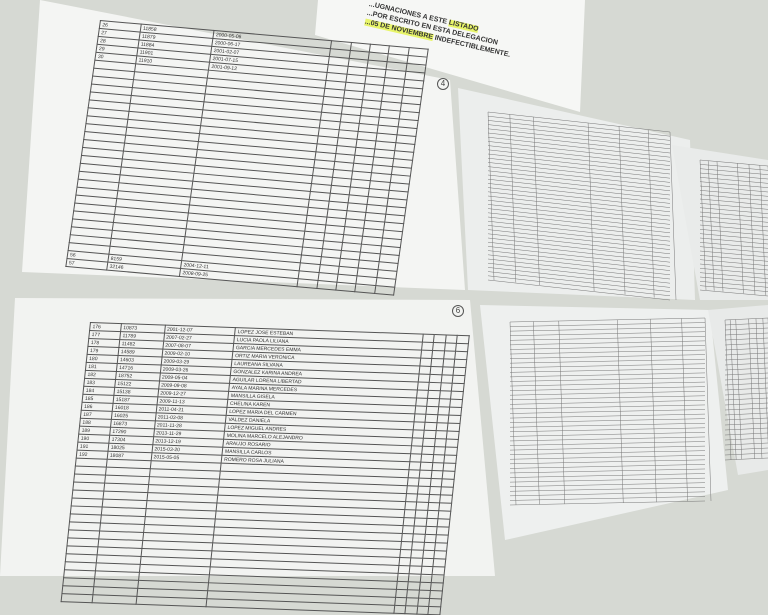 This screenshot has height=615, width=768. I want to click on page-number: 4, so click(443, 84).